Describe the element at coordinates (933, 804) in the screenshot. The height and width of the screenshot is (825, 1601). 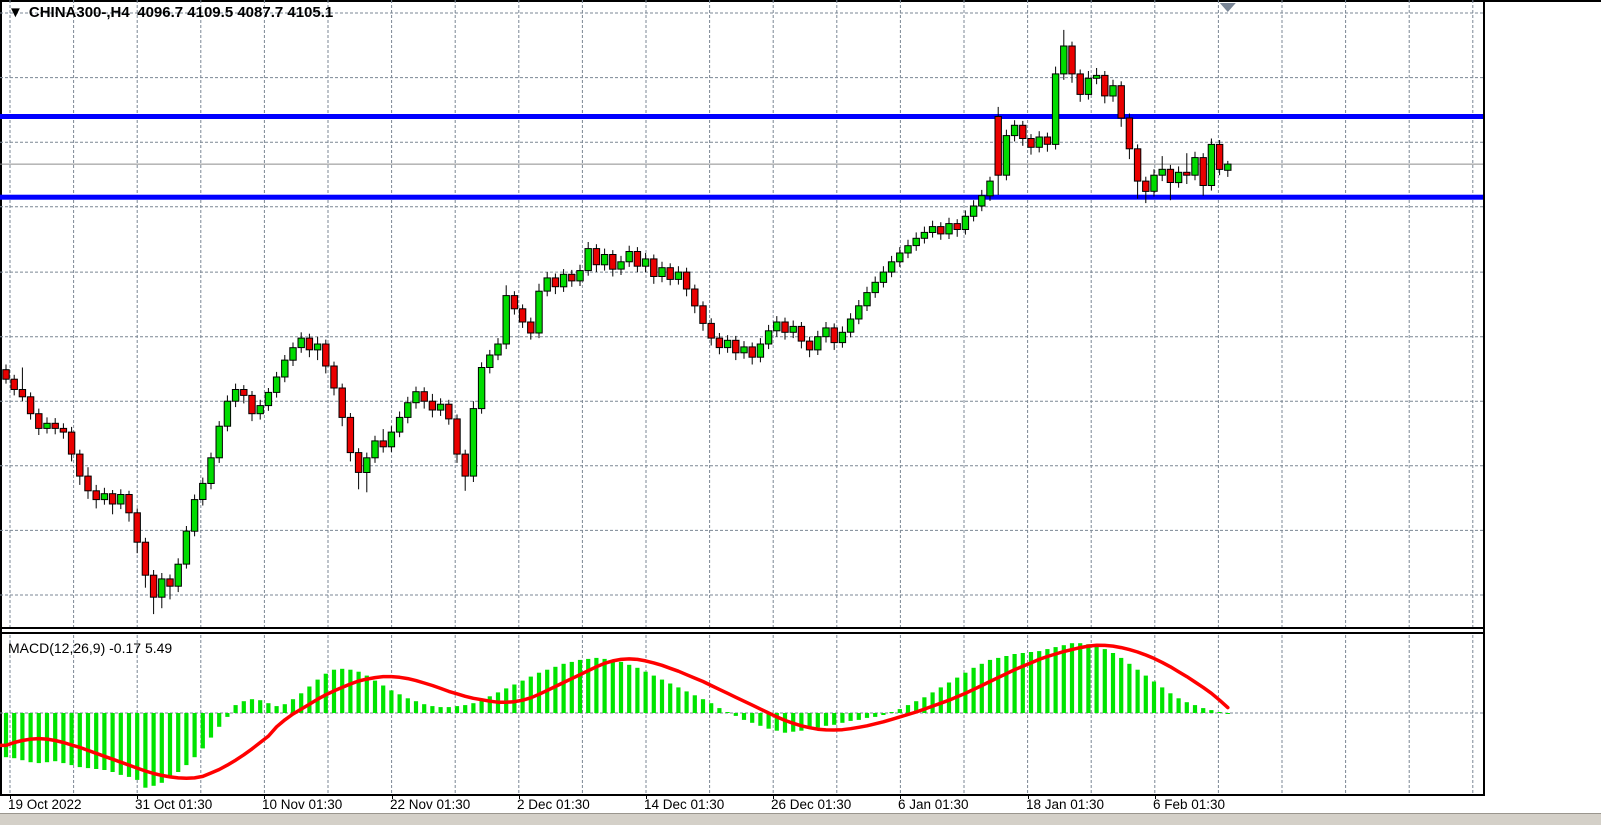
I see `time-label: 6 Jan 01:30` at that location.